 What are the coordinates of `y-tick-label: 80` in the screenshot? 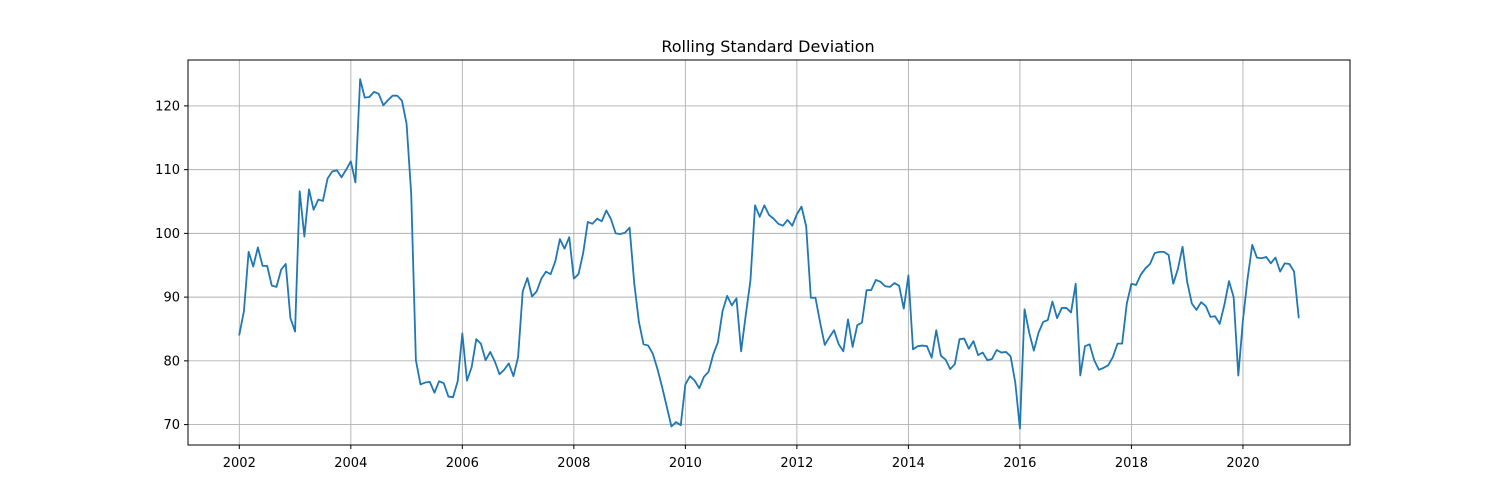 It's located at (171, 361).